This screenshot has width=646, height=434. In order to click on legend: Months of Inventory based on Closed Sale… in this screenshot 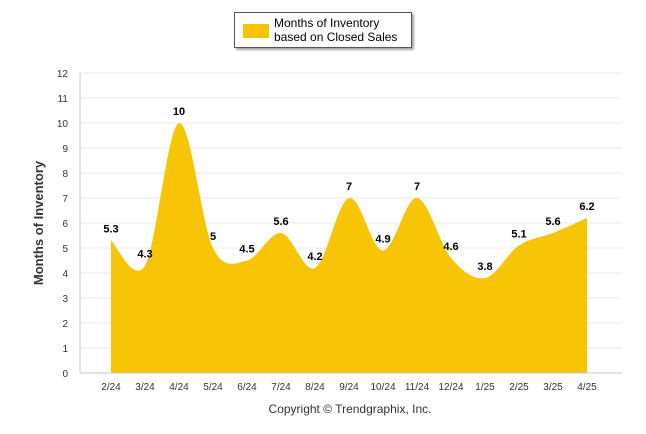, I will do `click(323, 30)`.